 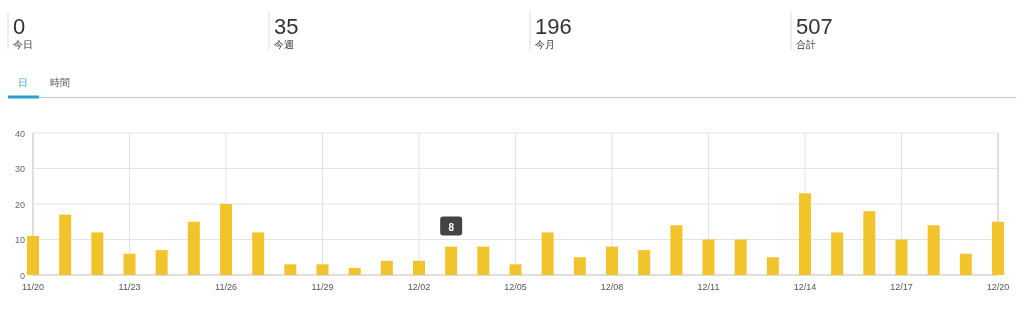 I want to click on y-tick-label: 20, so click(x=19, y=204).